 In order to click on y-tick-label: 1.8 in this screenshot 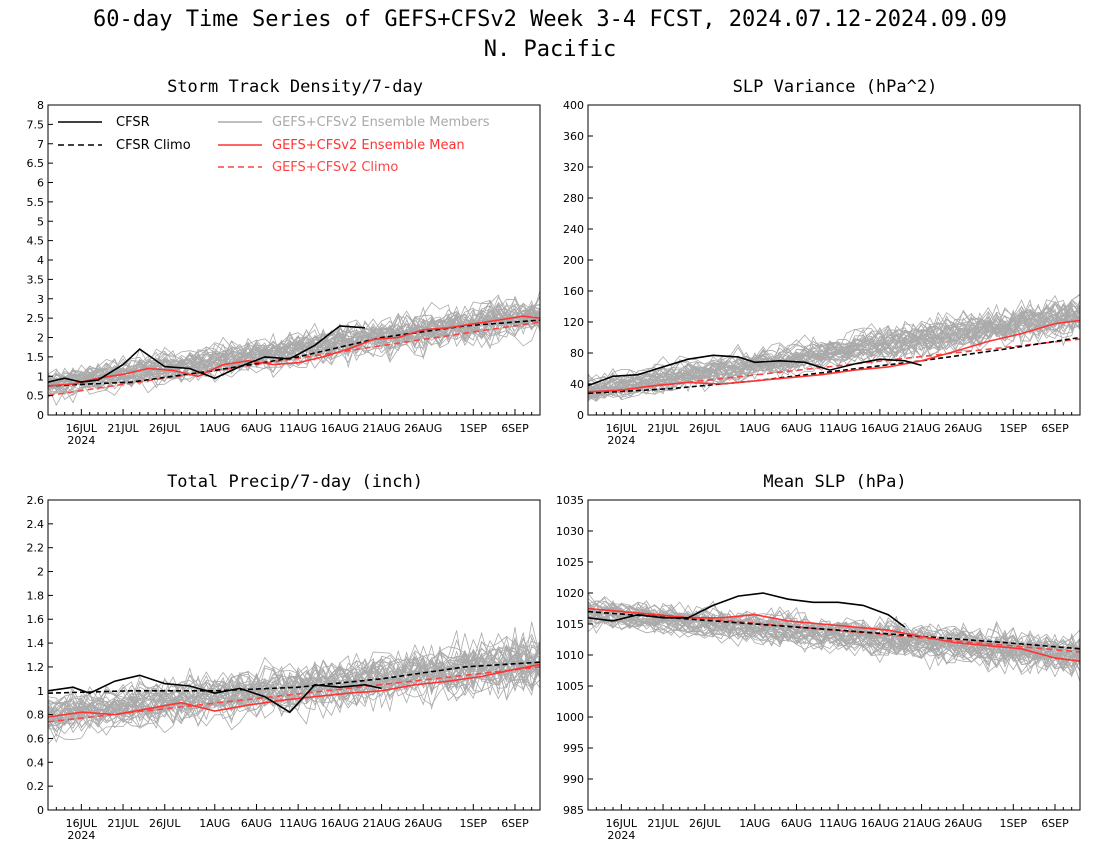, I will do `click(36, 595)`.